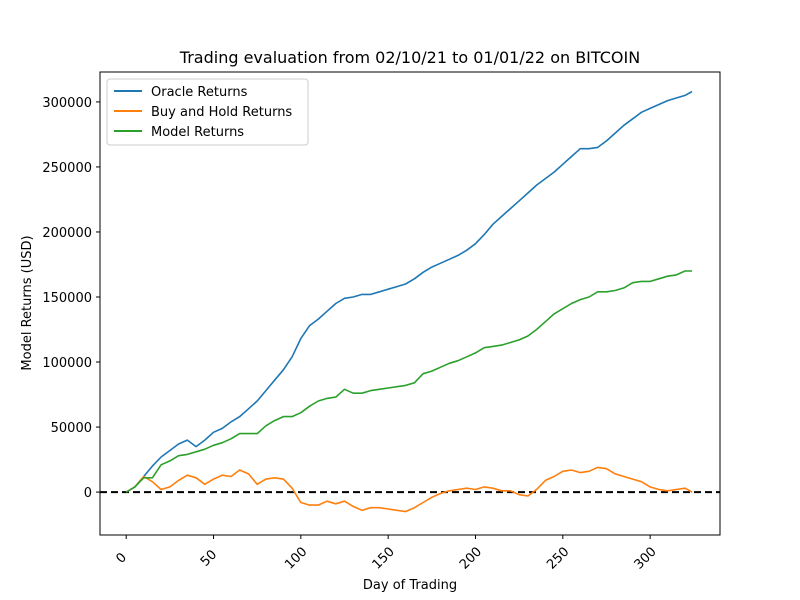 The image size is (800, 600). Describe the element at coordinates (646, 558) in the screenshot. I see `x-tick-label: 300` at that location.